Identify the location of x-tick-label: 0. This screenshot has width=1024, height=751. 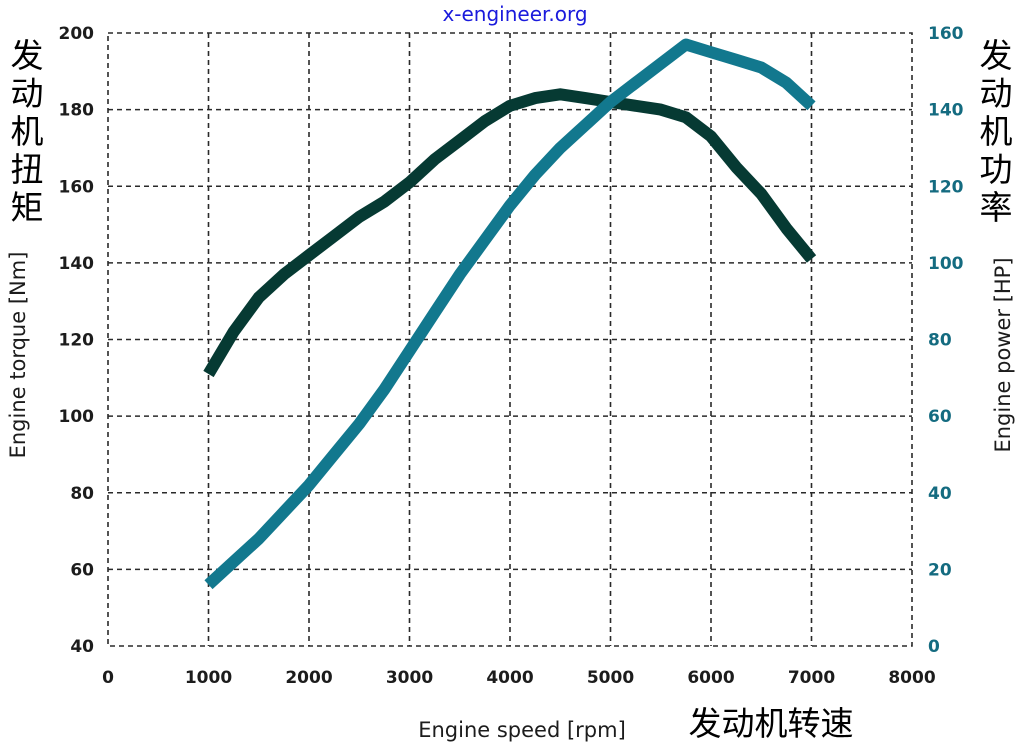
(108, 678).